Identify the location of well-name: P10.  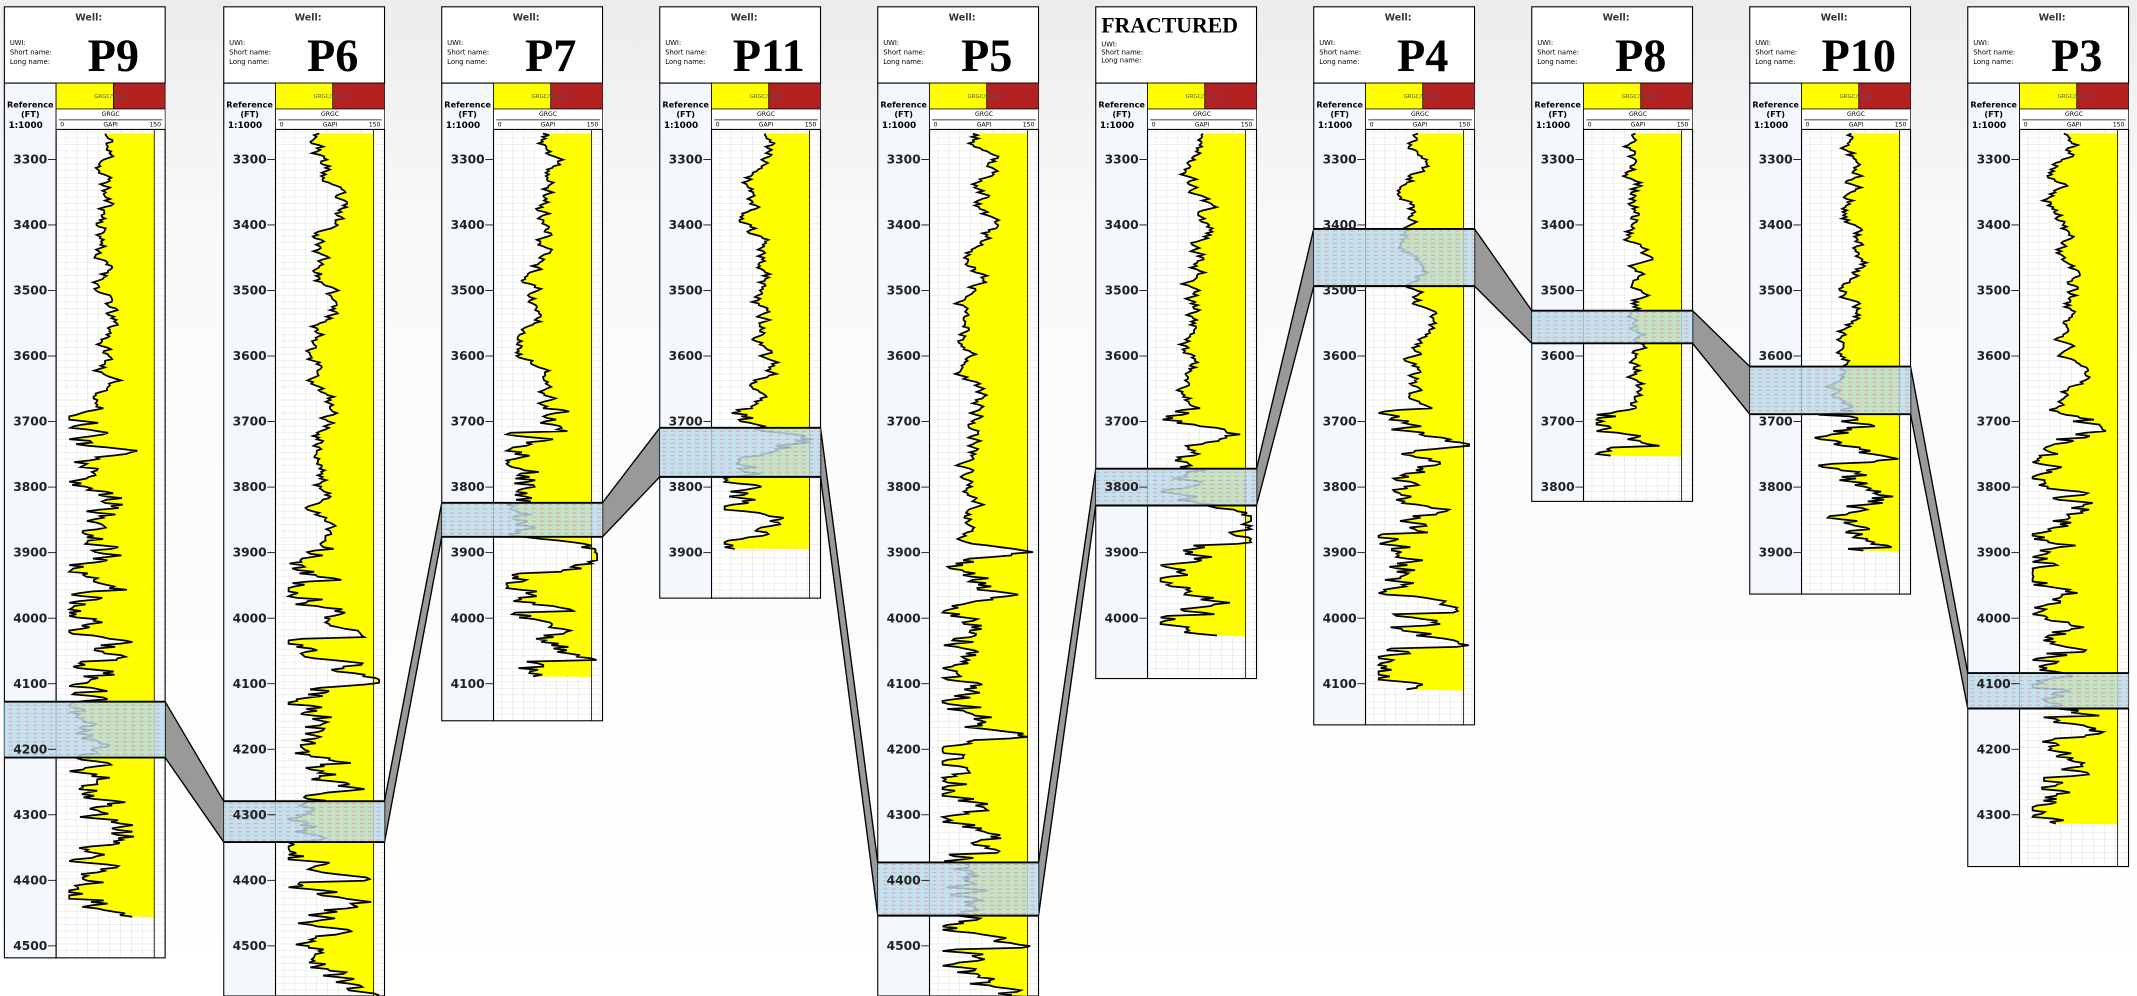
(1858, 56).